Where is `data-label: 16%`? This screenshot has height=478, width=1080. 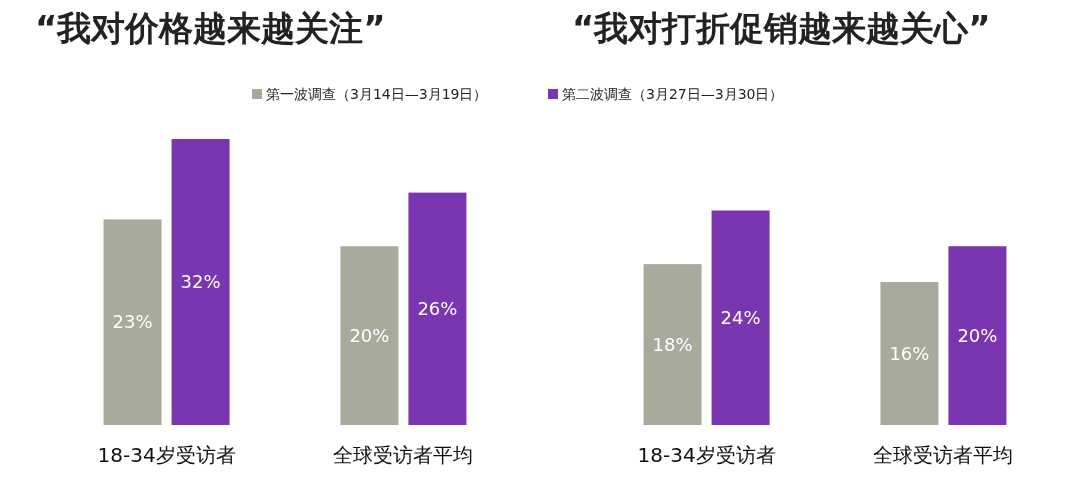 data-label: 16% is located at coordinates (909, 353).